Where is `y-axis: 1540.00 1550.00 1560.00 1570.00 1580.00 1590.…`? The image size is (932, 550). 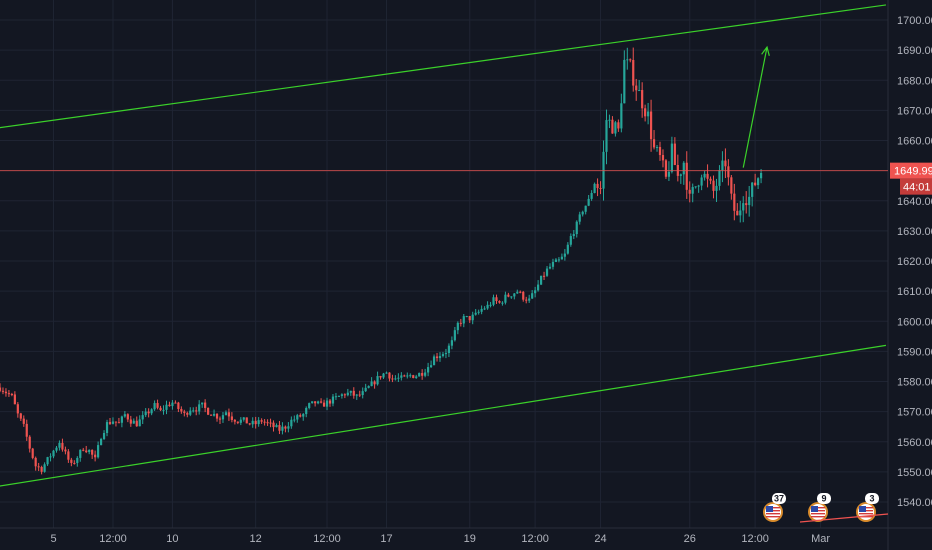 y-axis: 1540.00 1550.00 1560.00 1570.00 1580.00 1590.… is located at coordinates (914, 262).